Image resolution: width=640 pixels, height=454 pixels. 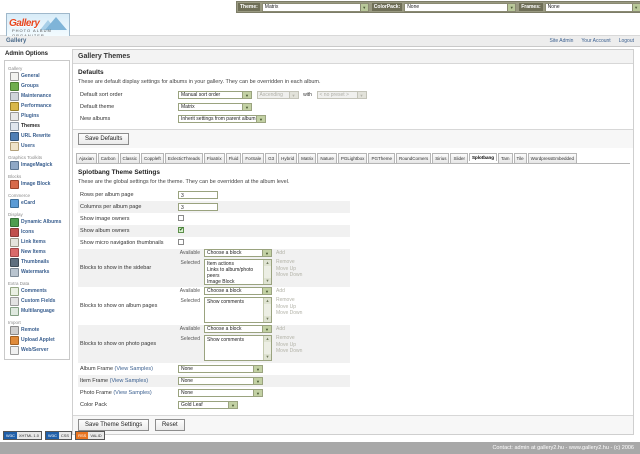 What do you see at coordinates (208, 405) in the screenshot?
I see `colorpack-row-select: Gold Leaf ▼` at bounding box center [208, 405].